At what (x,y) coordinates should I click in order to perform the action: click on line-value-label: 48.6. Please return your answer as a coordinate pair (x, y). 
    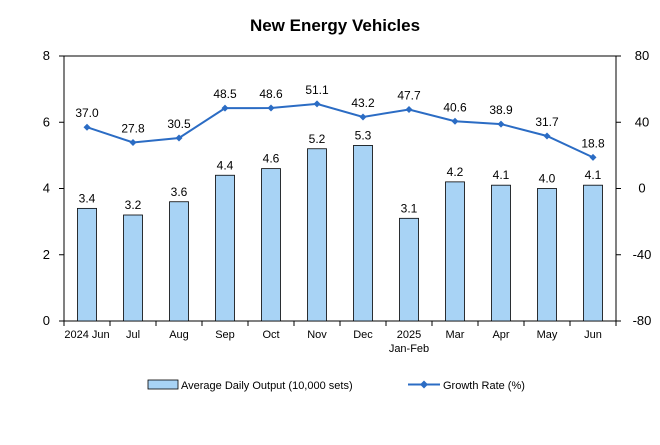
    Looking at the image, I should click on (271, 94).